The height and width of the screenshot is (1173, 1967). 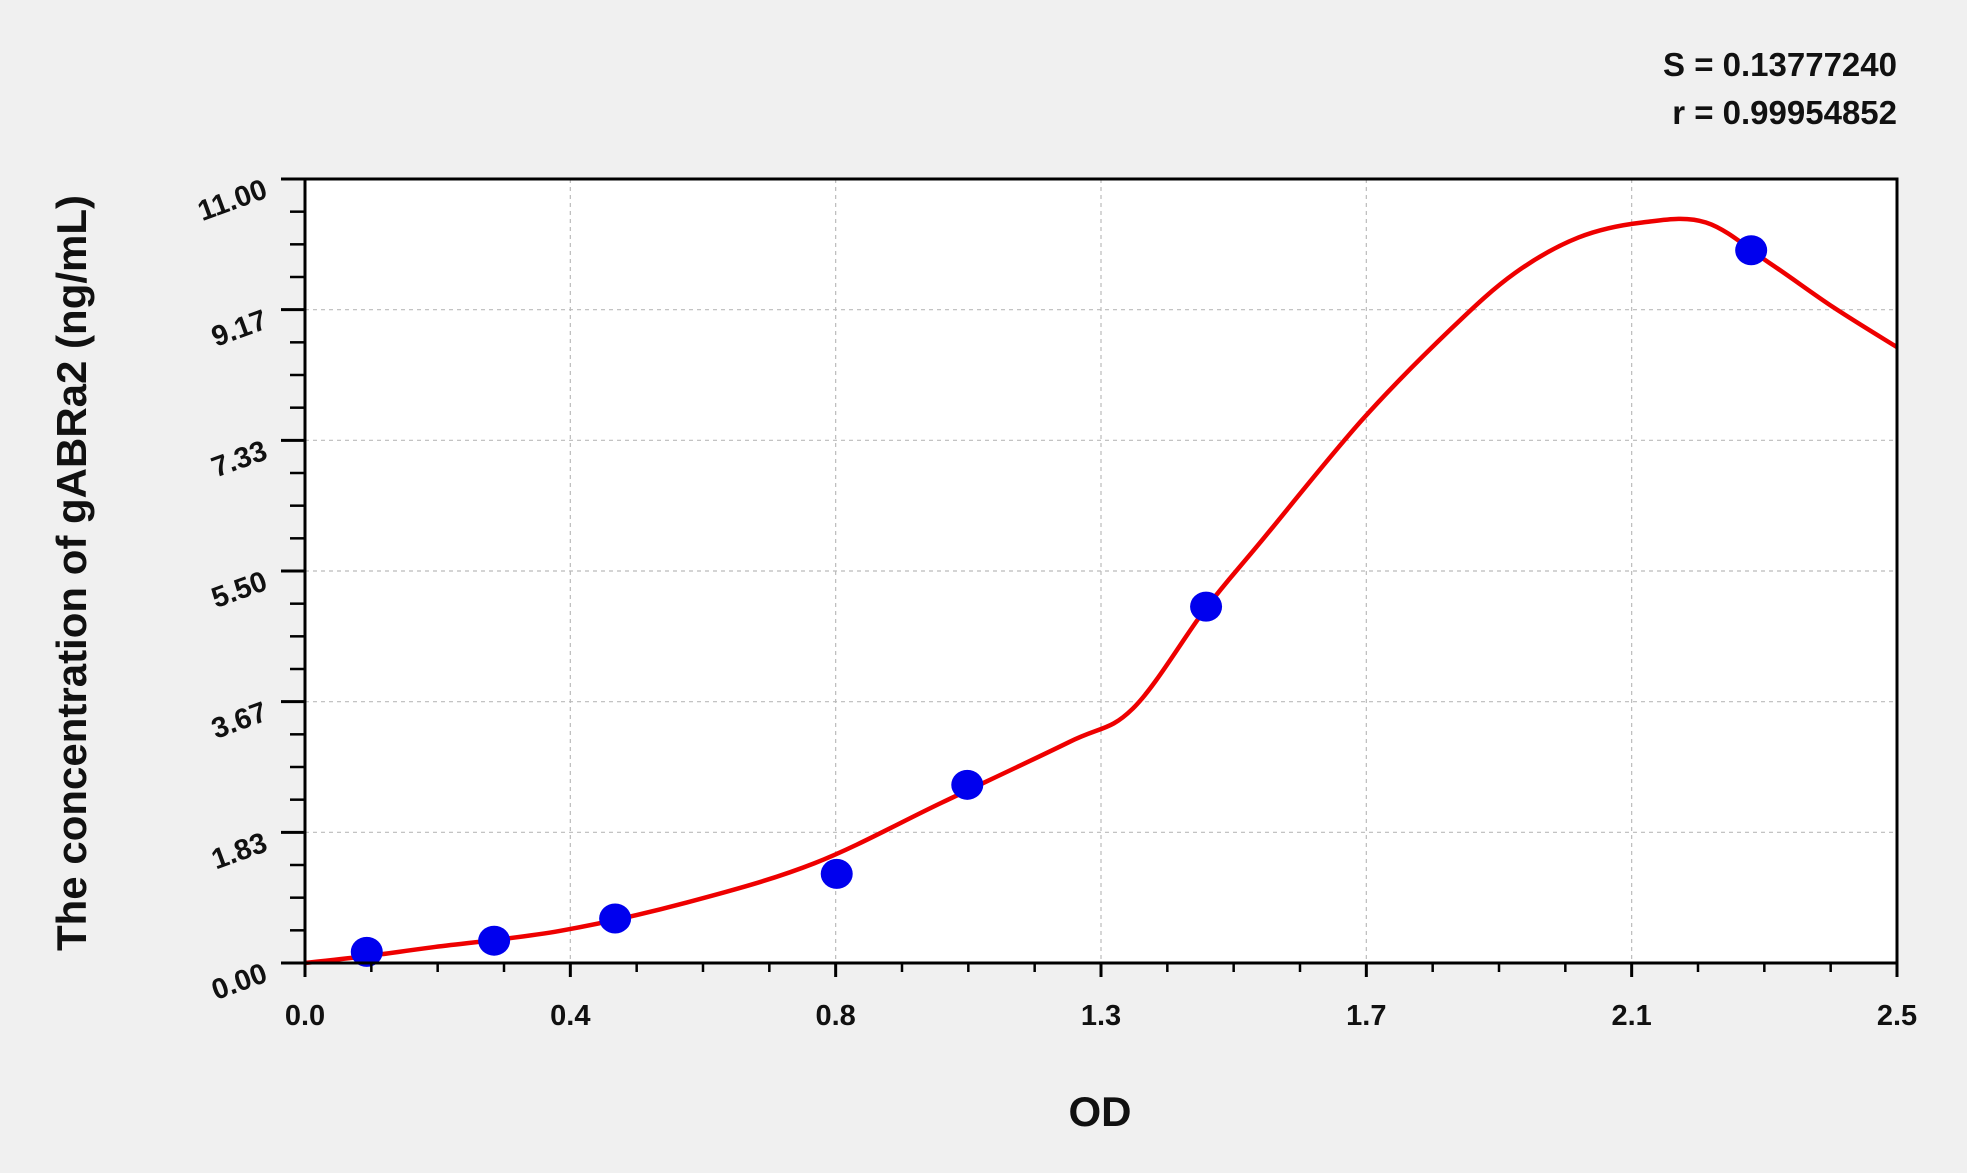 I want to click on x-tick-label: 1.3, so click(x=1101, y=1016).